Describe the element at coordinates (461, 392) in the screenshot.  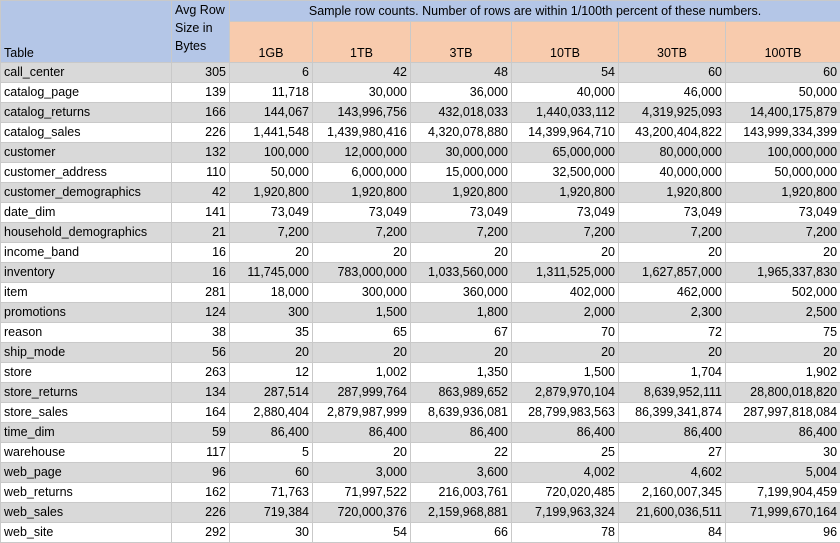
I see `row-count-cell: 863,989,652` at that location.